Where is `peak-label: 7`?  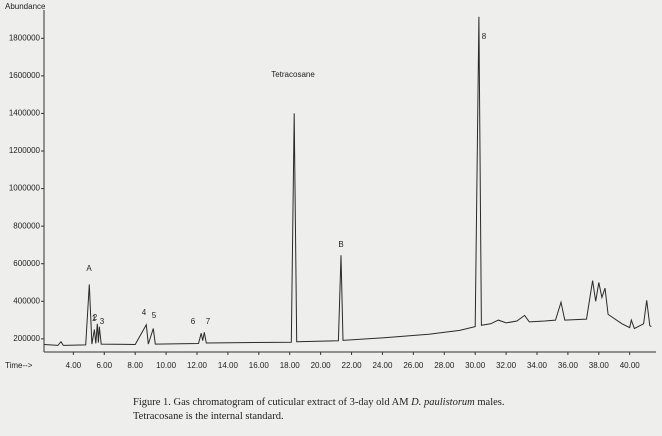
peak-label: 7 is located at coordinates (208, 321).